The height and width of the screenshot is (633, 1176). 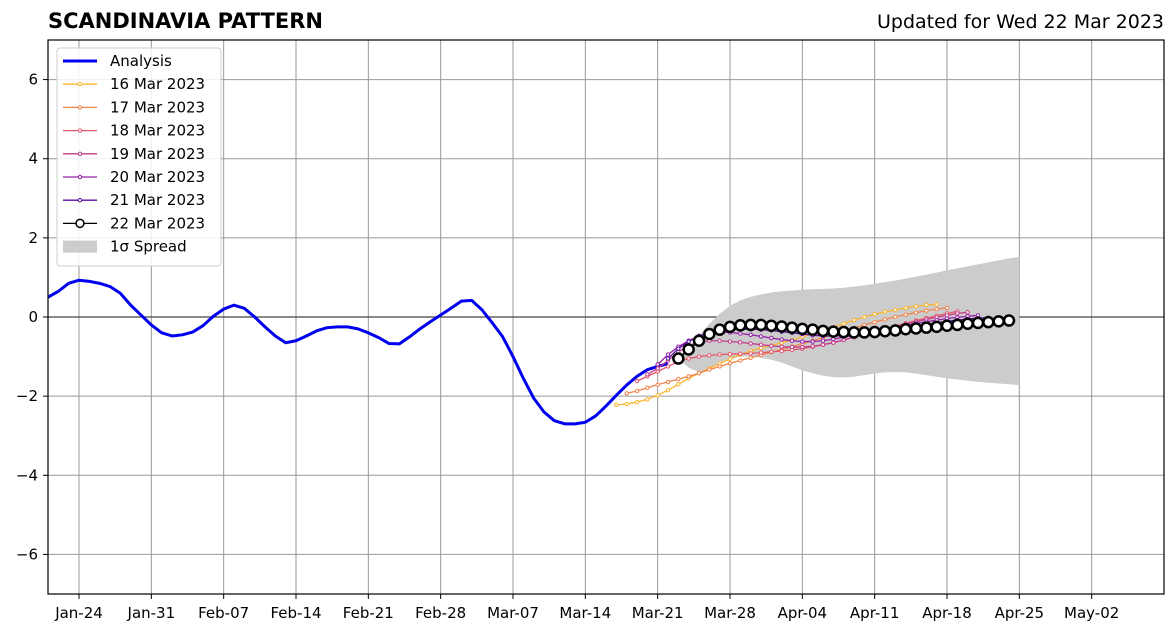 What do you see at coordinates (730, 613) in the screenshot?
I see `x-tick-label: Mar-28` at bounding box center [730, 613].